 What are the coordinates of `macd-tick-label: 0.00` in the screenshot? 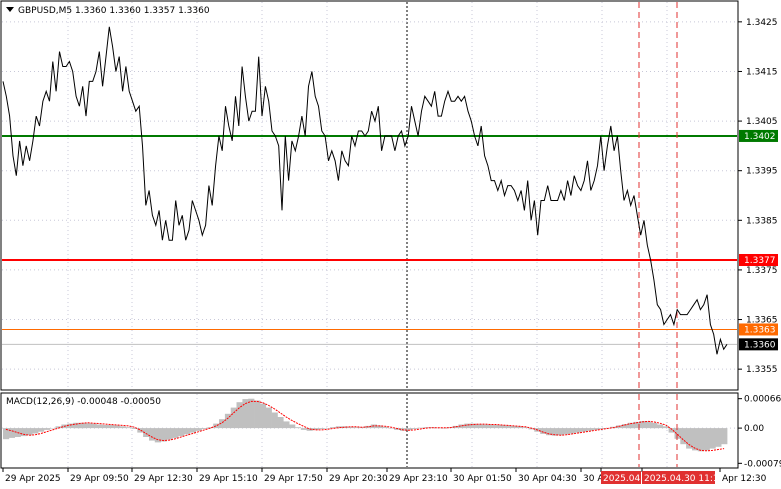 It's located at (754, 429).